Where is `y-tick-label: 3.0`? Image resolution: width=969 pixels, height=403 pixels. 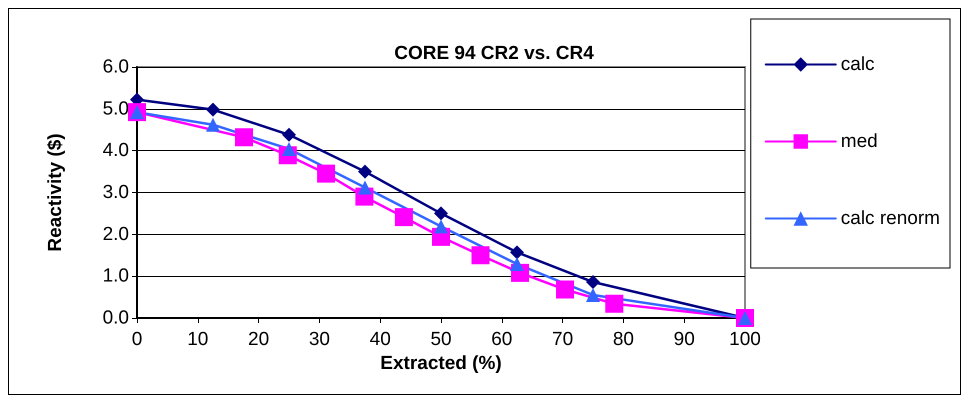
y-tick-label: 3.0 is located at coordinates (115, 192).